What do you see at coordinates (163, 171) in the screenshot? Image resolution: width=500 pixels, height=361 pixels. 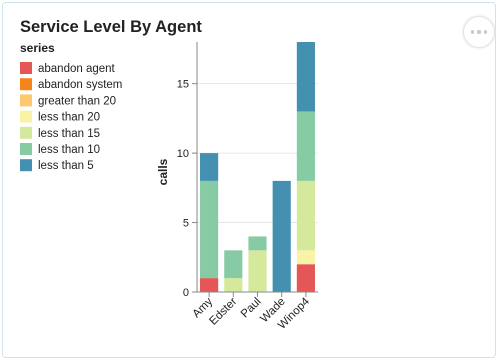 I see `y-axis-title: calls` at bounding box center [163, 171].